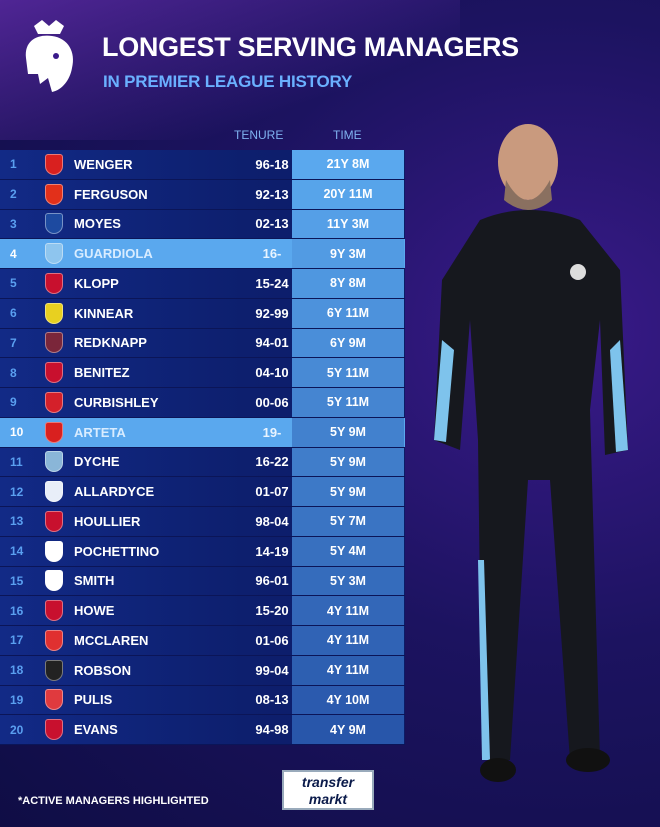 The height and width of the screenshot is (827, 660). I want to click on table-row: 6 KINNEAR 92-99 6Y 11M, so click(202, 313).